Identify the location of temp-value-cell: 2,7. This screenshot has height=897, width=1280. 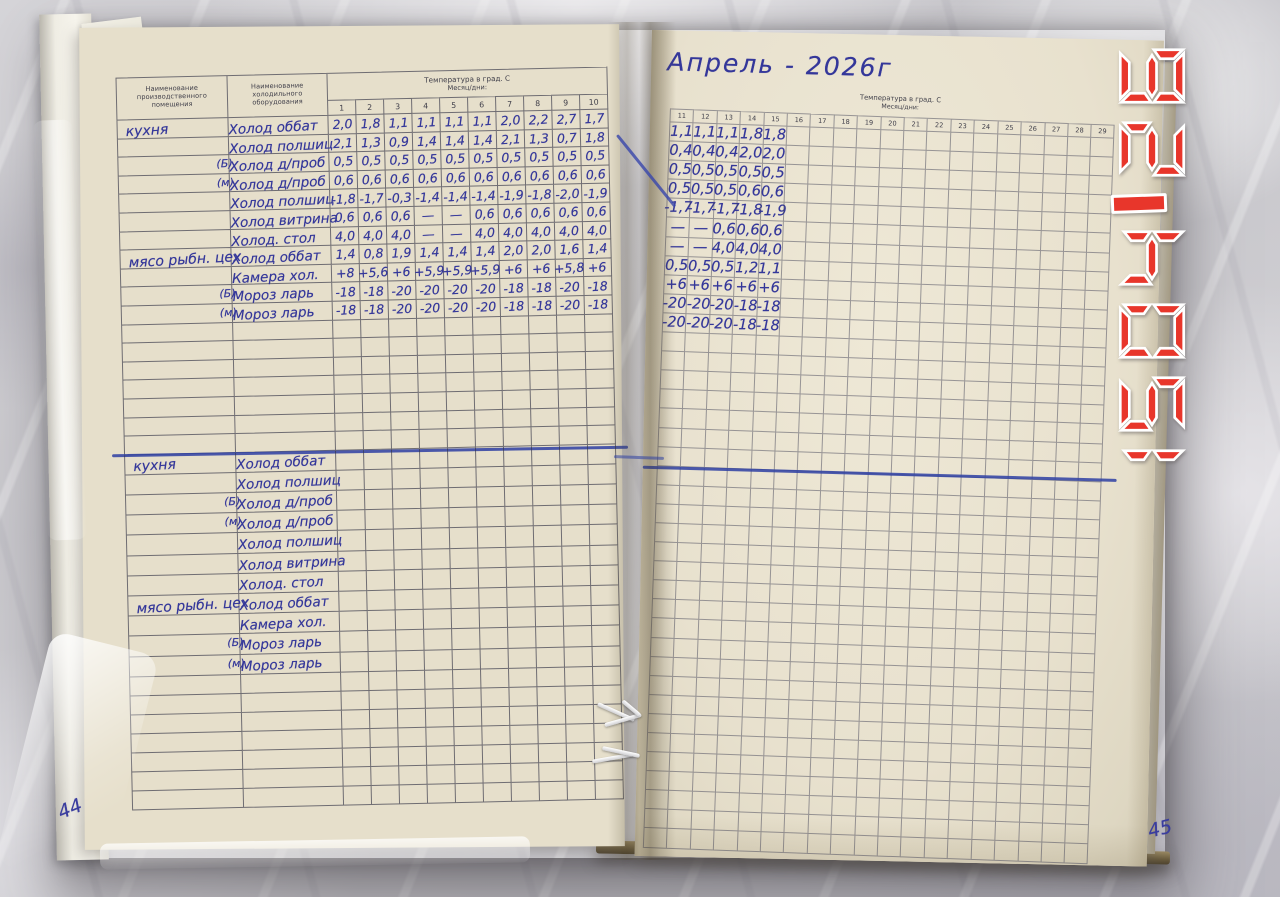
(566, 120).